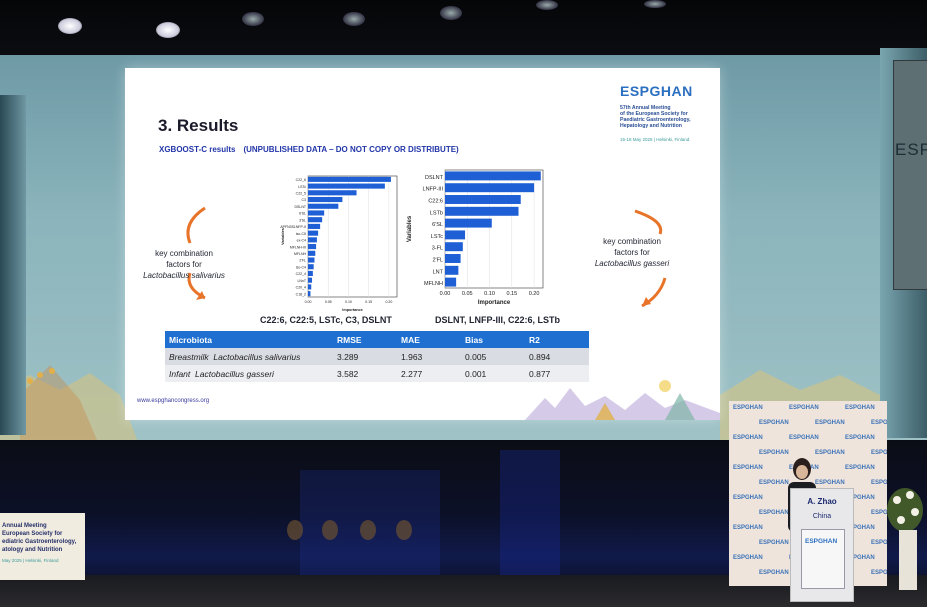  I want to click on left-note-line2: factors for, so click(184, 264).